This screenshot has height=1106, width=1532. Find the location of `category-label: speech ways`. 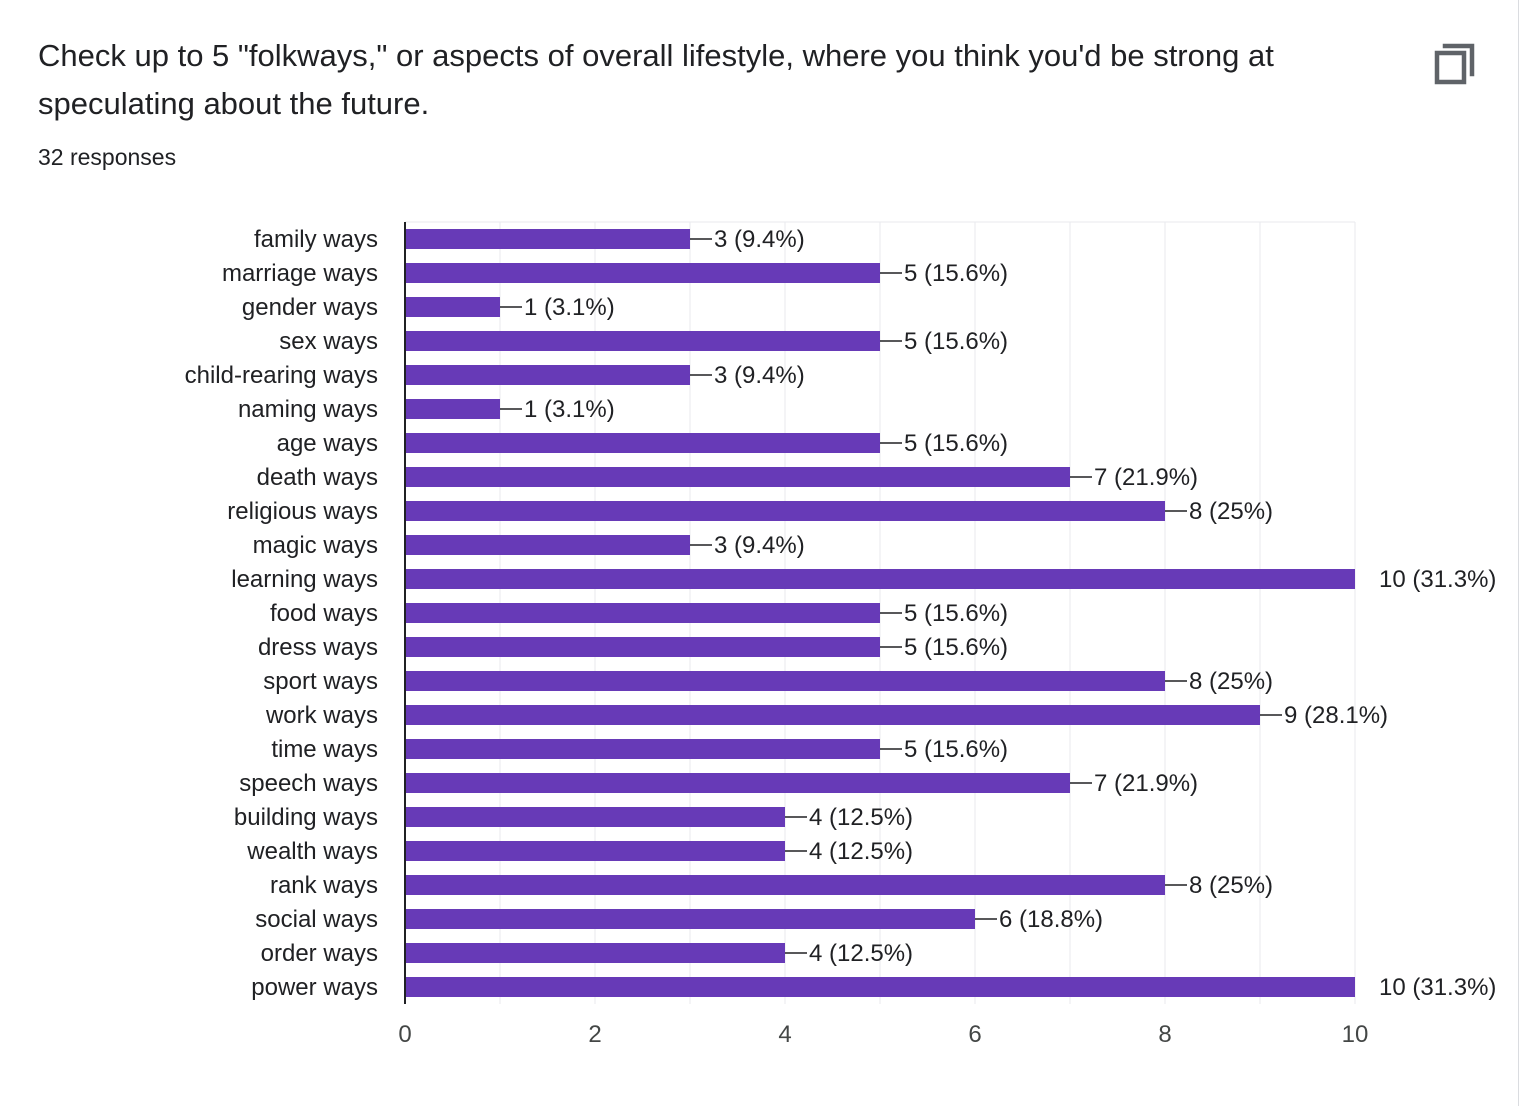

category-label: speech ways is located at coordinates (308, 783).